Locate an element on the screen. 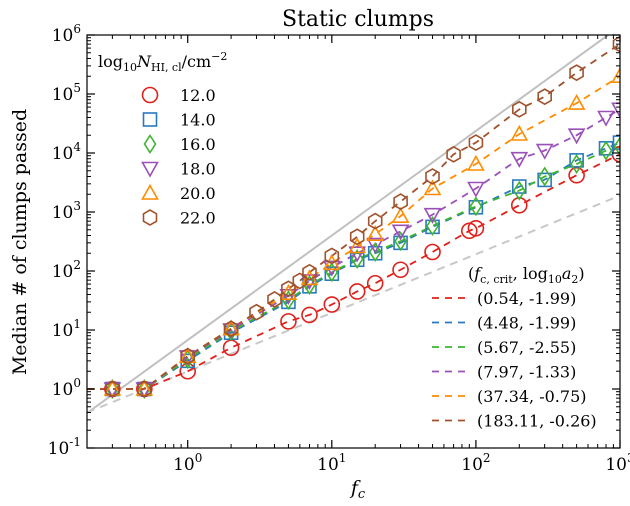 Image resolution: width=630 pixels, height=506 pixels. legend-label-16.0: 16.0 is located at coordinates (198, 144).